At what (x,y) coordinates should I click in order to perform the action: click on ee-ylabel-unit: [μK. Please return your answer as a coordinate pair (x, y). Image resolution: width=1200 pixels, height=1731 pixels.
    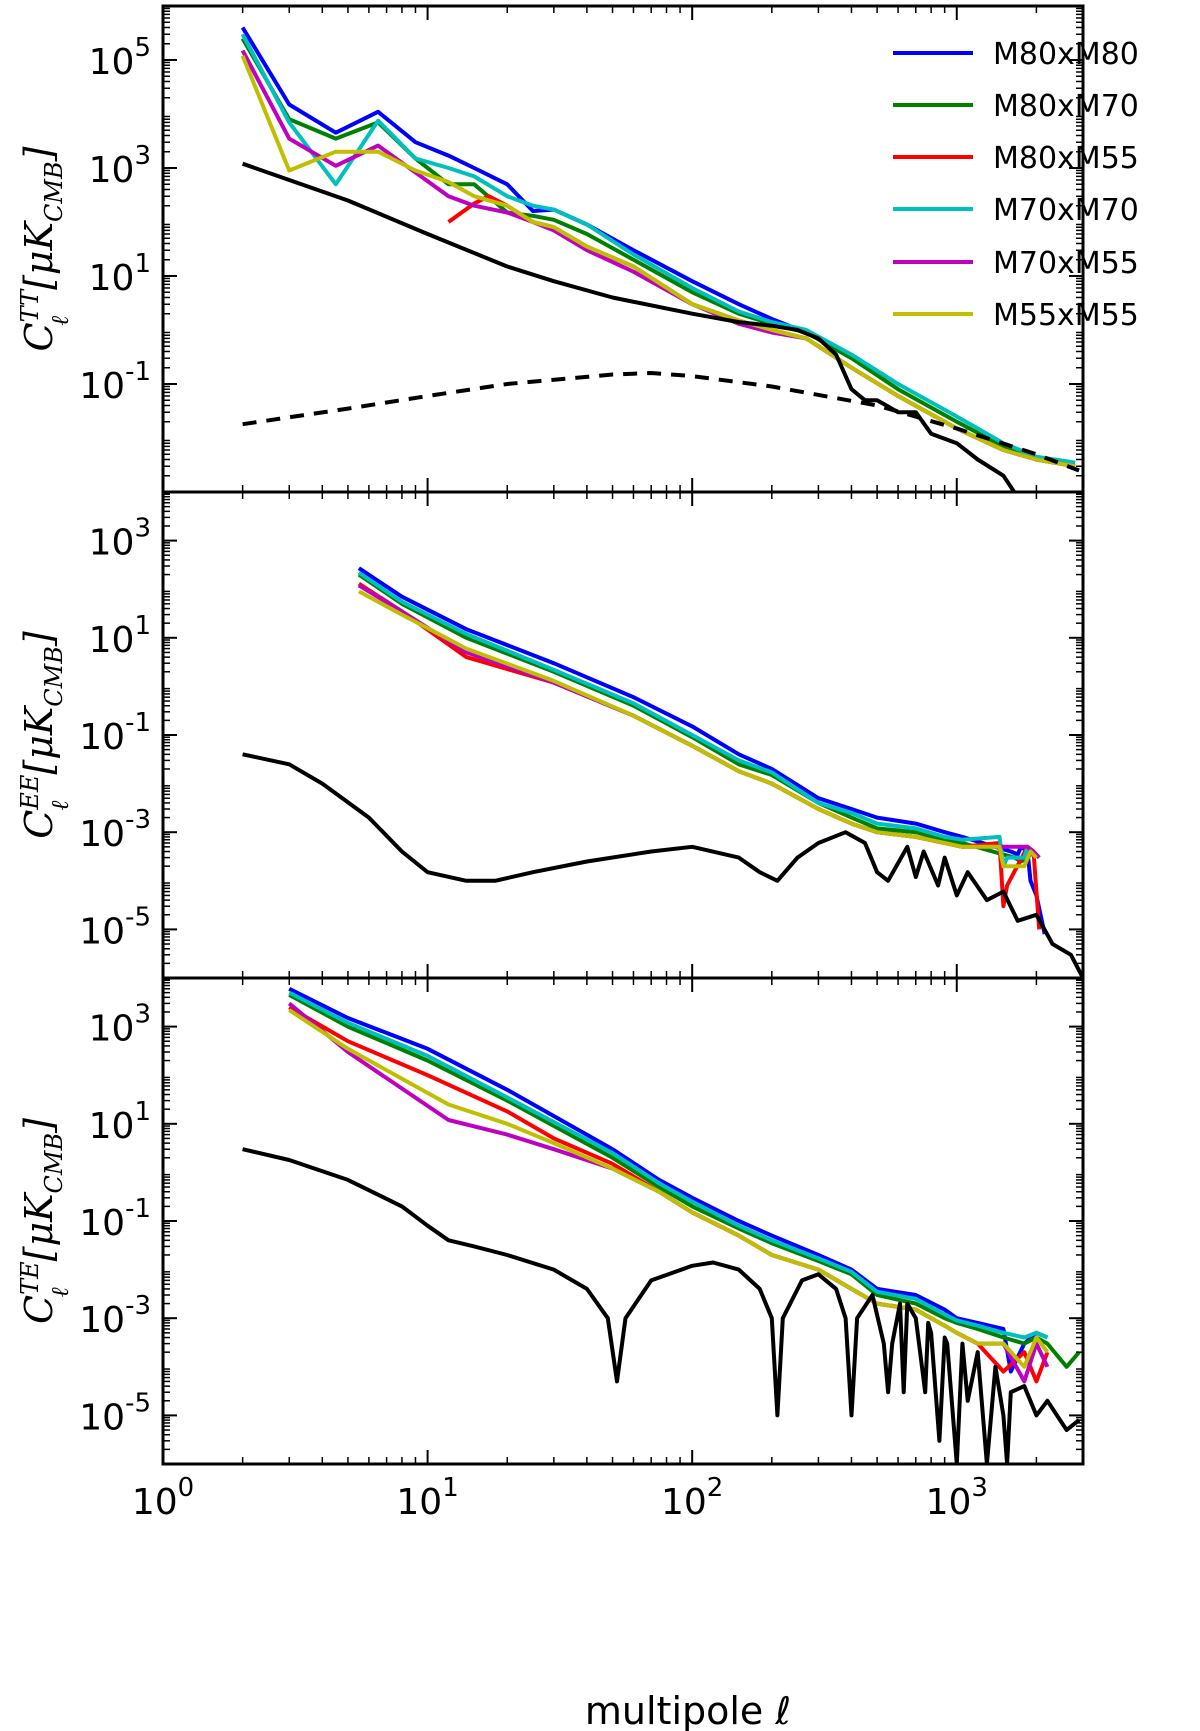
    Looking at the image, I should click on (39, 739).